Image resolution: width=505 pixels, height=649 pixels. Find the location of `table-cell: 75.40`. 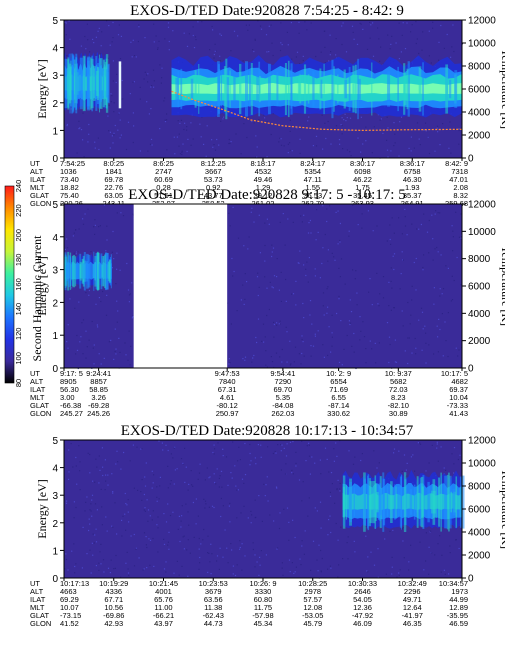

table-cell: 75.40 is located at coordinates (69, 195).